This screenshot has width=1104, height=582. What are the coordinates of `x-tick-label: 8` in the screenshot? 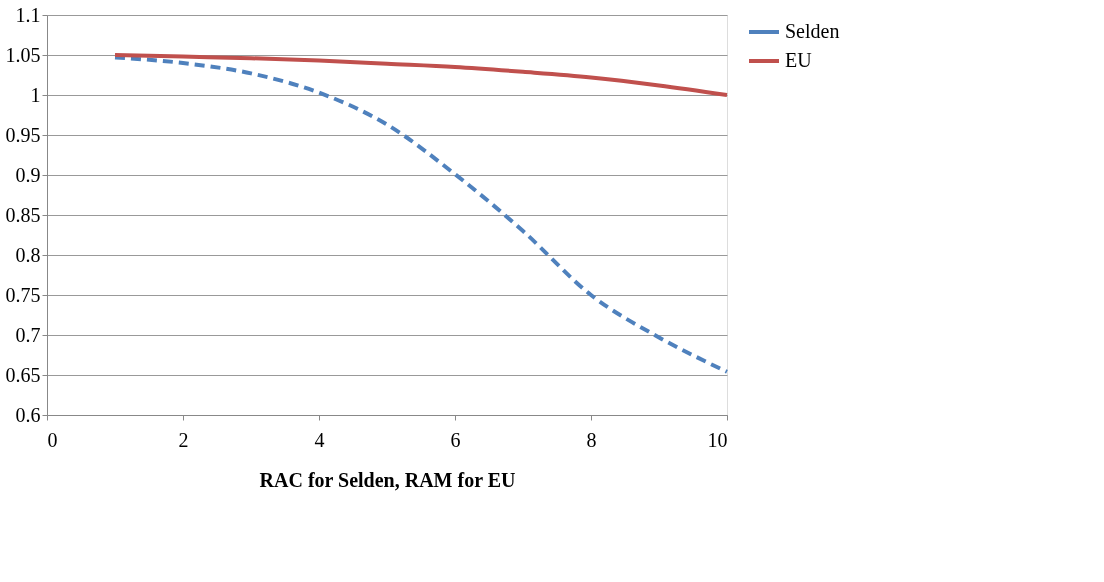 It's located at (591, 439).